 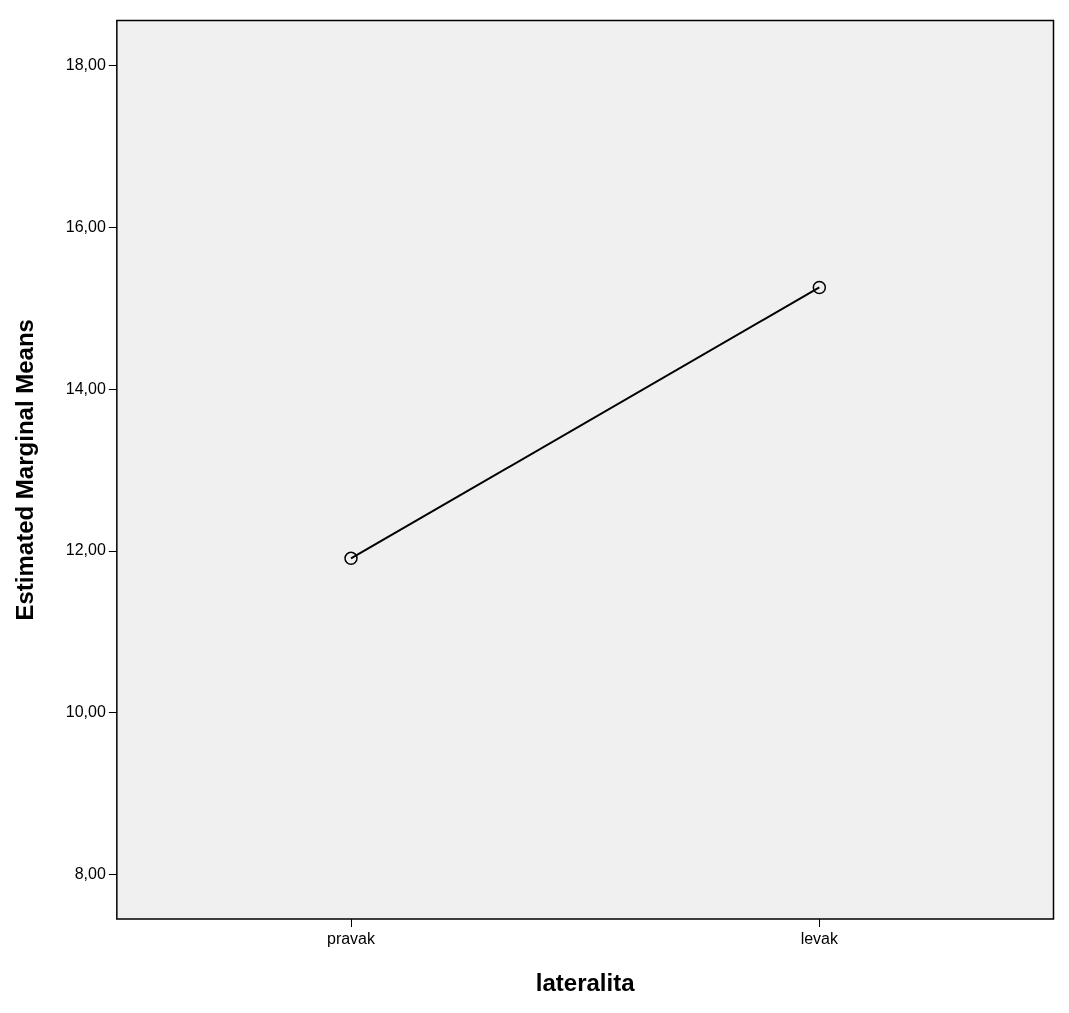 What do you see at coordinates (85, 65) in the screenshot?
I see `y-tick-label: 18,00` at bounding box center [85, 65].